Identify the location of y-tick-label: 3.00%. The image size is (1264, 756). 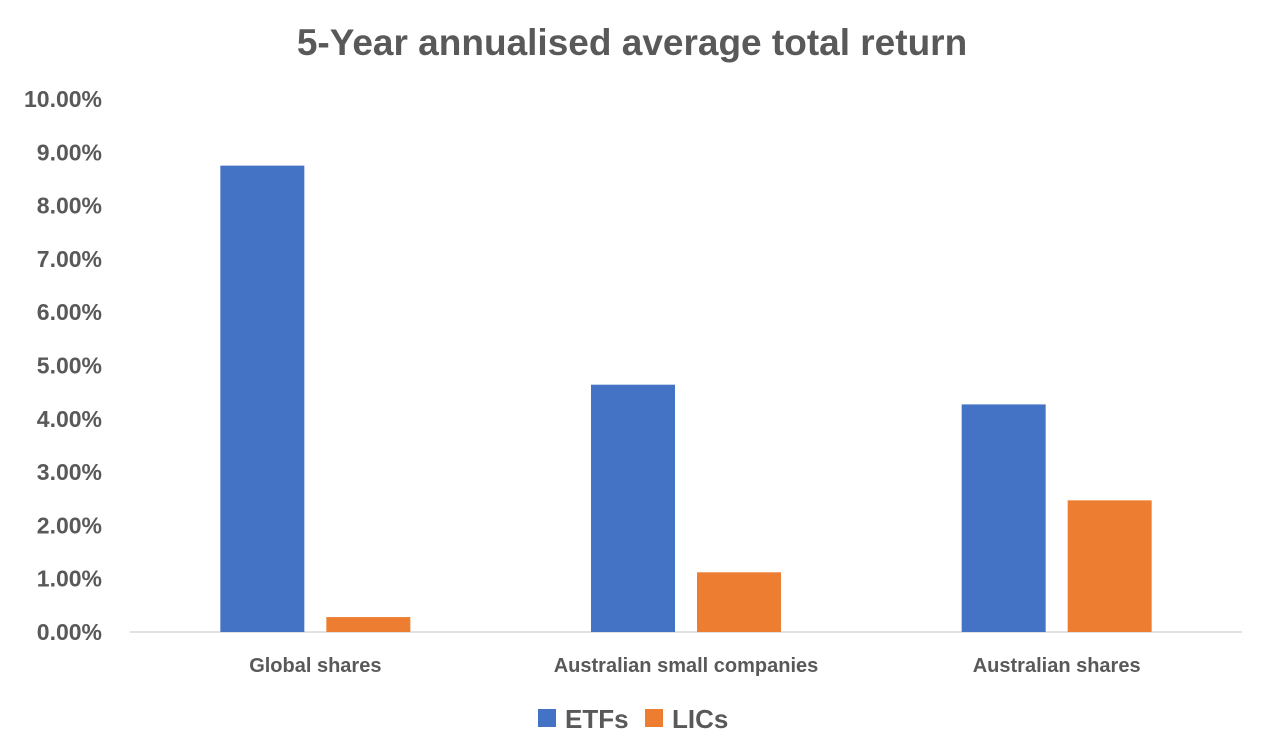
(69, 472).